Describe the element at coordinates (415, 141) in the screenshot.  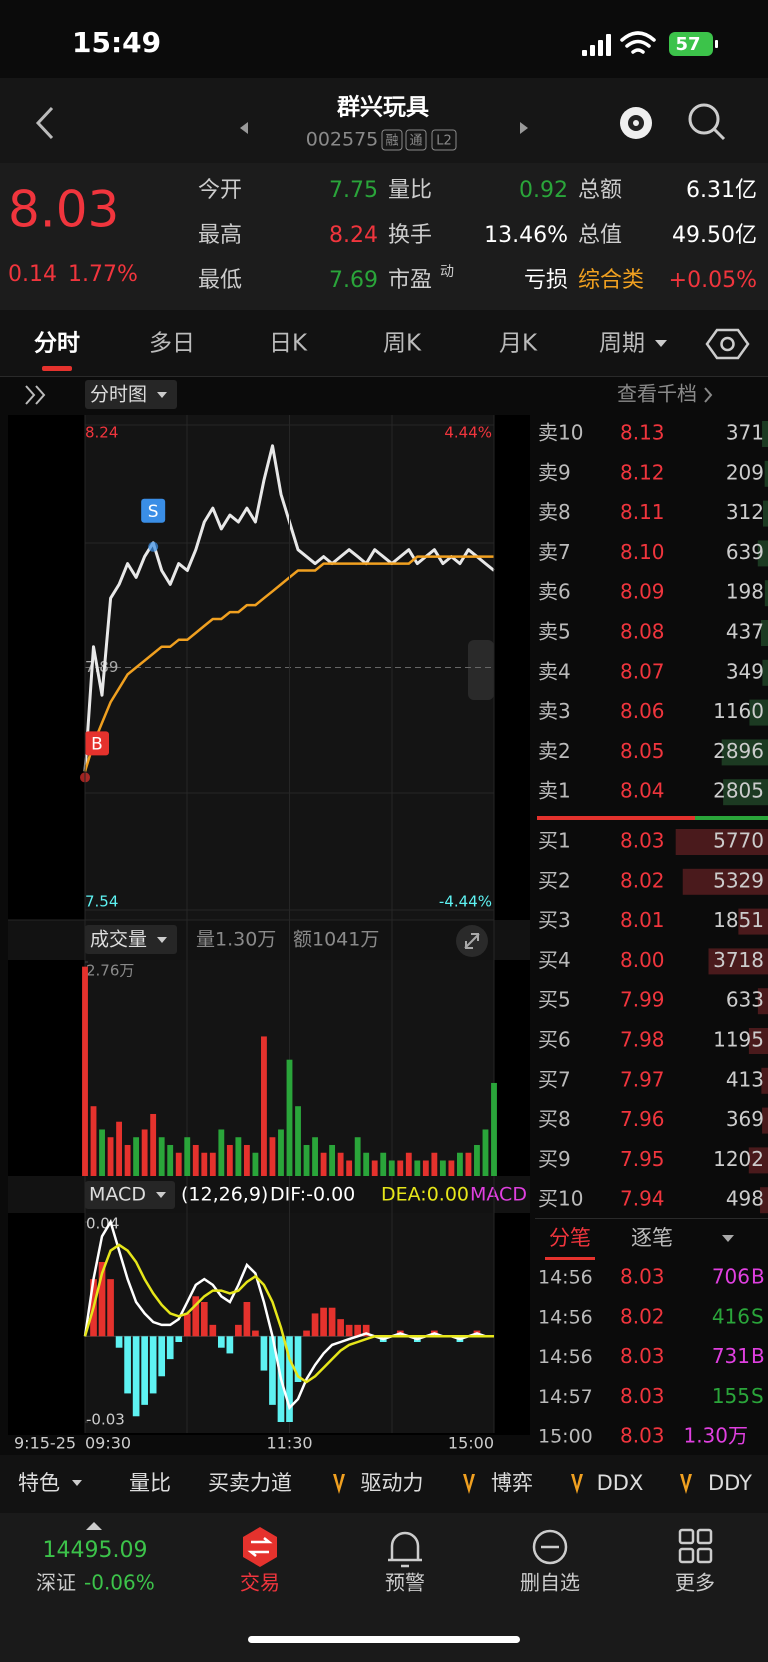
I see `badge-label: 通` at that location.